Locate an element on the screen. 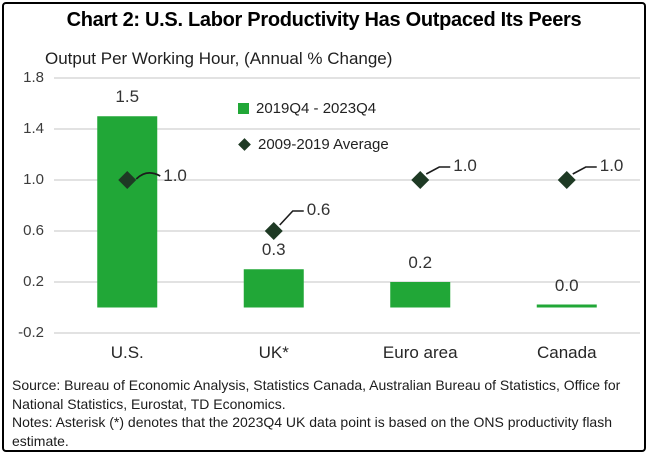 This screenshot has height=454, width=648. legend-bar-swatch-icon is located at coordinates (243, 108).